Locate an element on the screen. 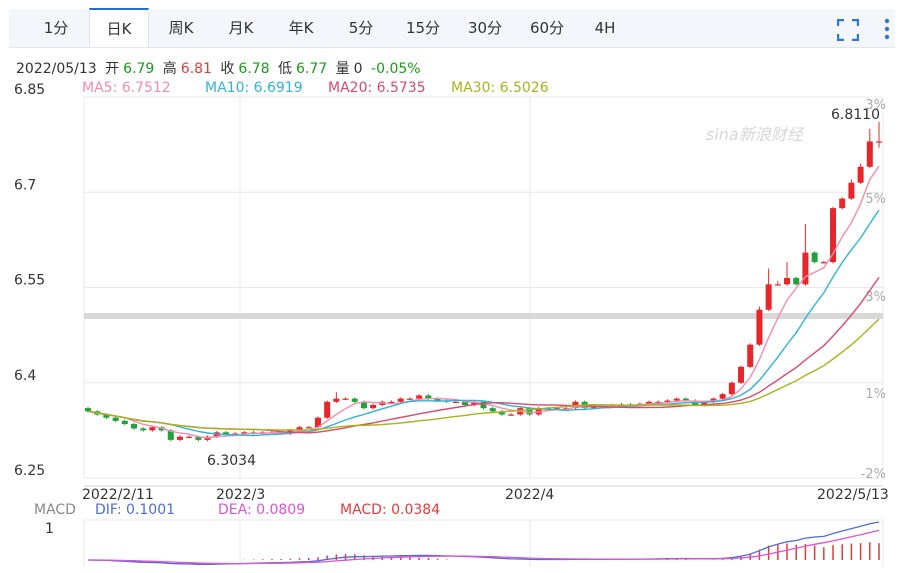 The width and height of the screenshot is (905, 573). price-band is located at coordinates (483, 316).